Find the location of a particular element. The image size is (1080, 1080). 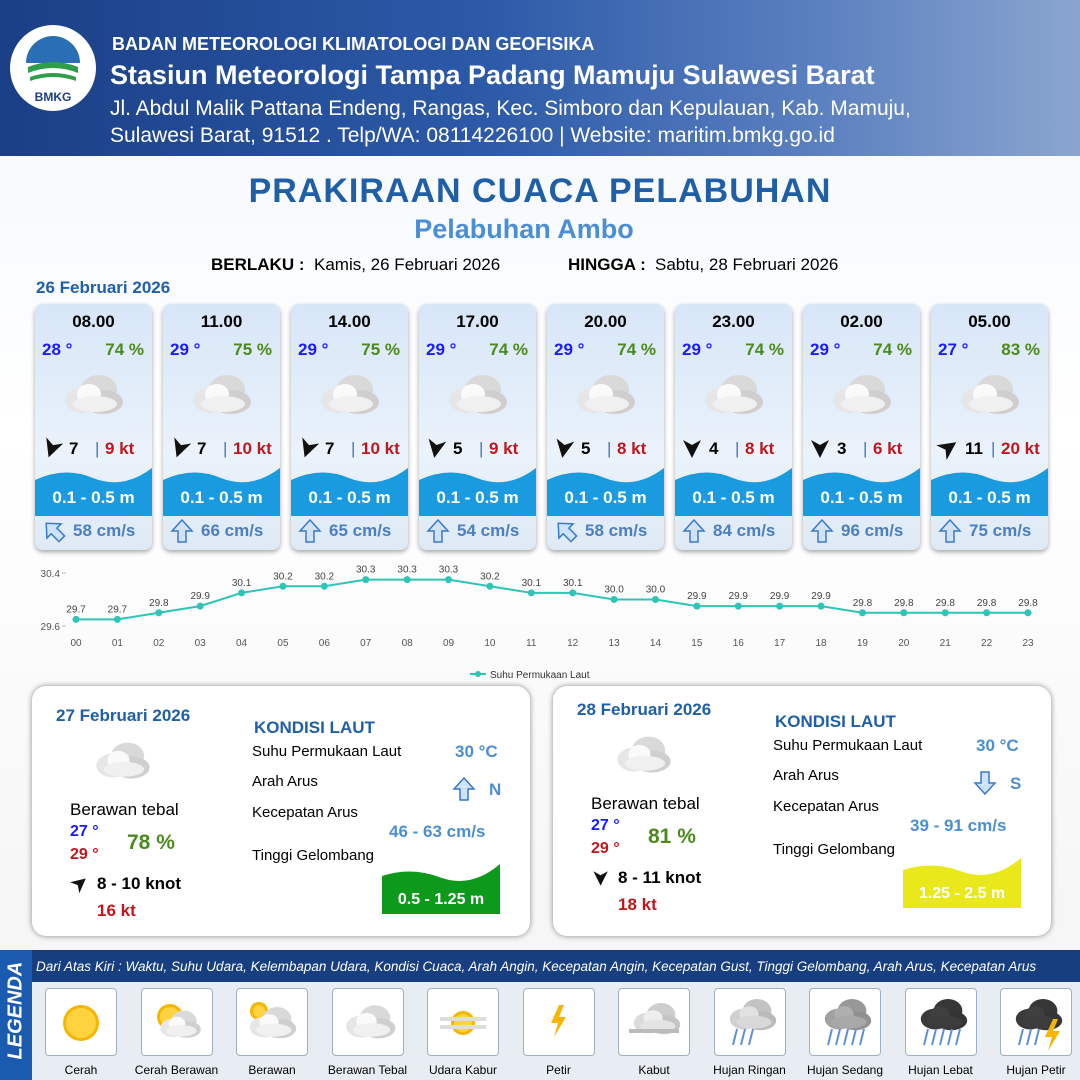

current-dir: N is located at coordinates (495, 789).